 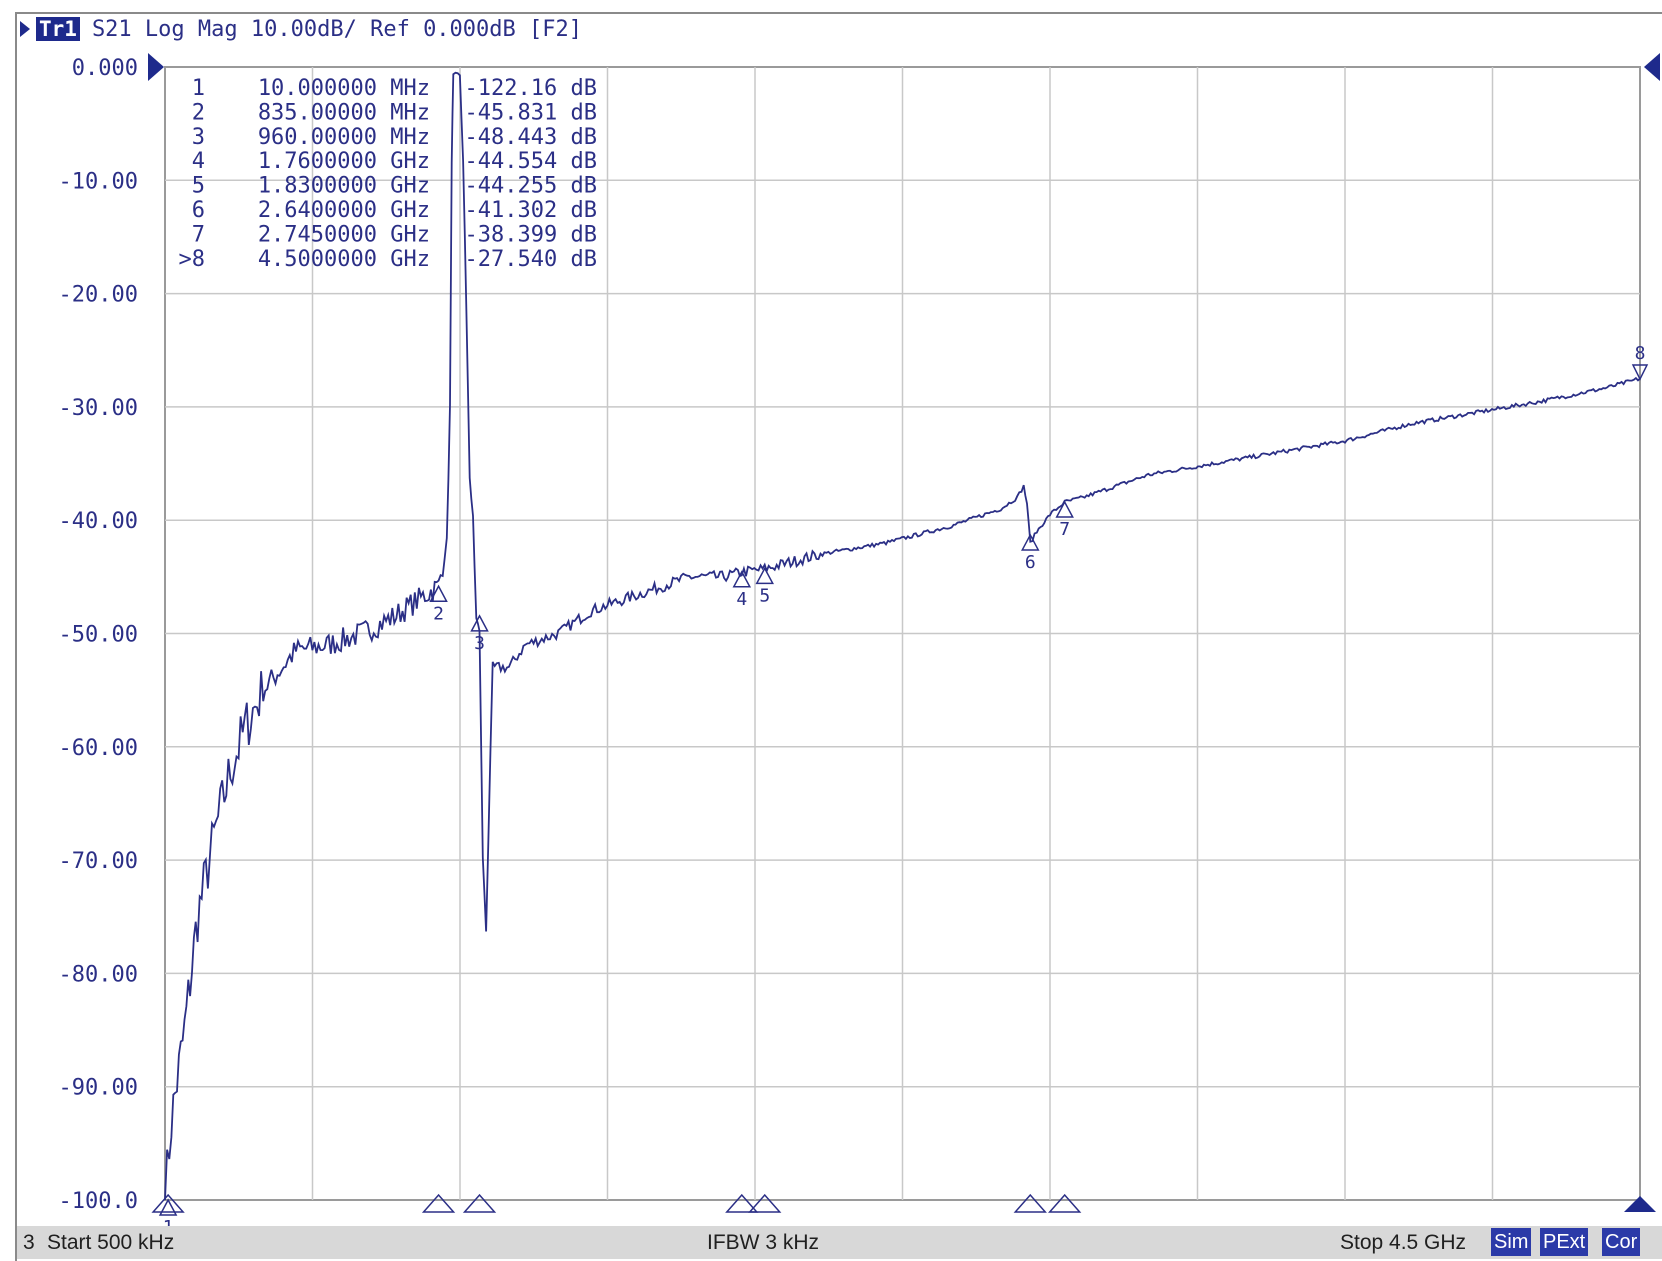 I want to click on y-tick-label: -60.00, so click(x=98, y=748).